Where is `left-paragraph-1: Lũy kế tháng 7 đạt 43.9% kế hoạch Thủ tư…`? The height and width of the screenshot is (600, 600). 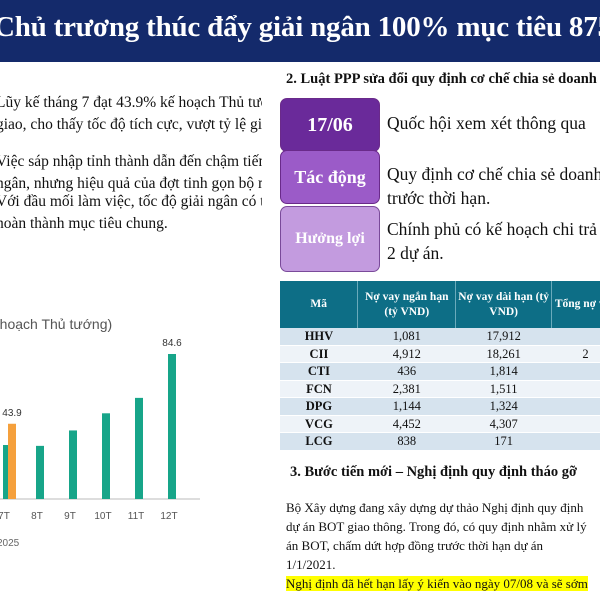
left-paragraph-1: Lũy kế tháng 7 đạt 43.9% kế hoạch Thủ tư… is located at coordinates (131, 114).